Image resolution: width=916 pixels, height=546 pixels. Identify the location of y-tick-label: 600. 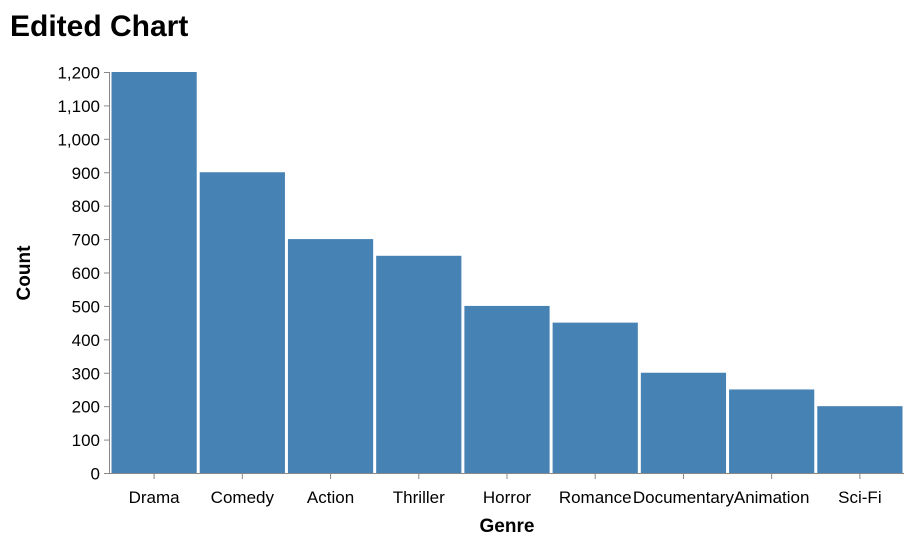
(86, 273).